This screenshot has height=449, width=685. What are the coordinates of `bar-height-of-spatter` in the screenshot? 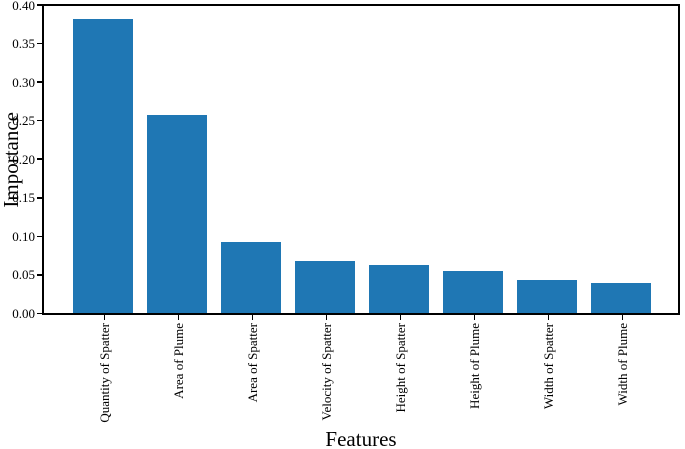 It's located at (398, 289).